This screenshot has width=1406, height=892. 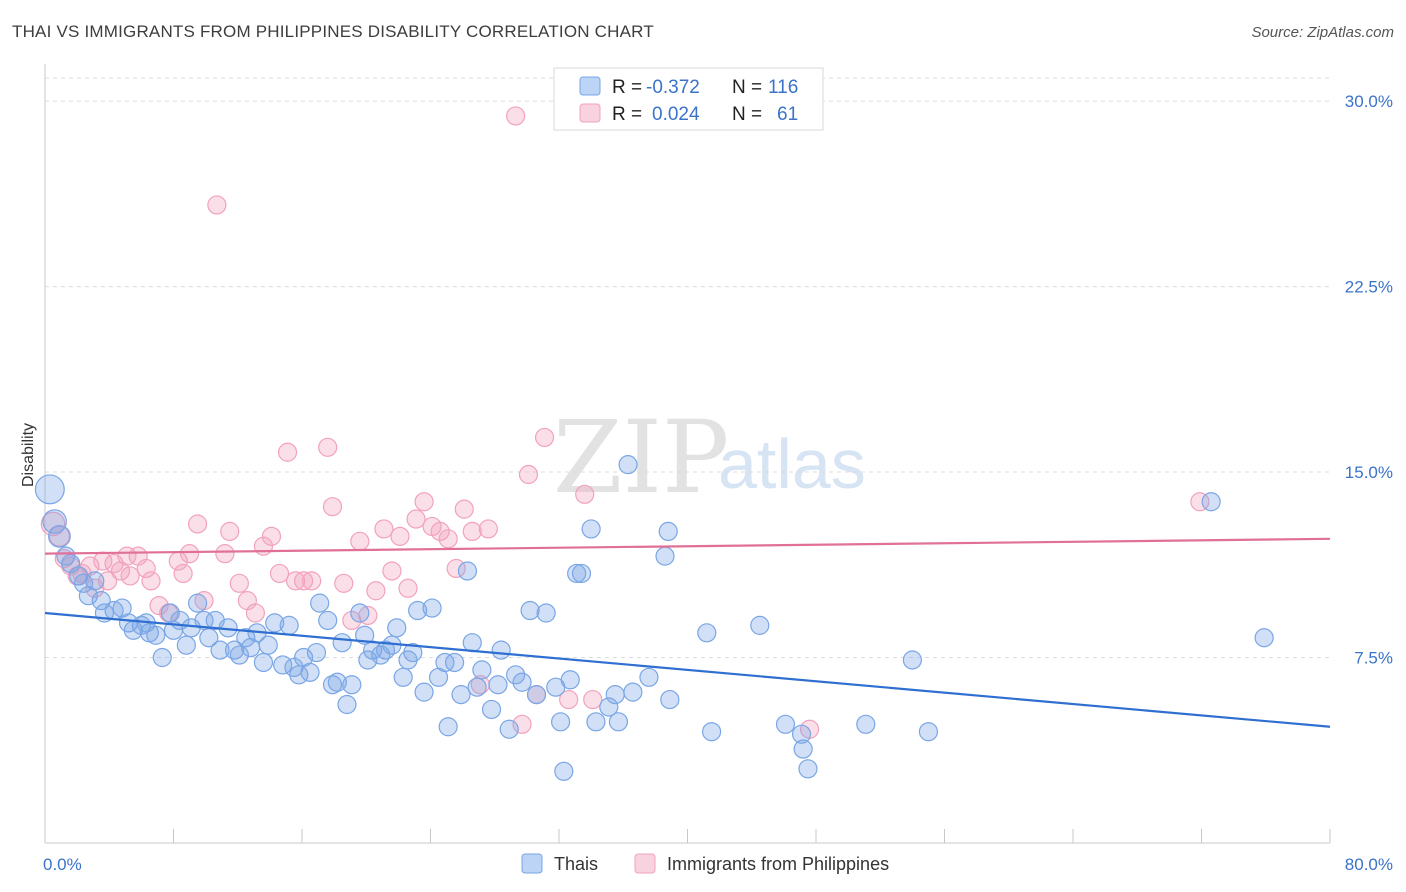 I want to click on correlation-legend: R = -0.372 N = 116 R = 0.024 N = 61, so click(x=688, y=99).